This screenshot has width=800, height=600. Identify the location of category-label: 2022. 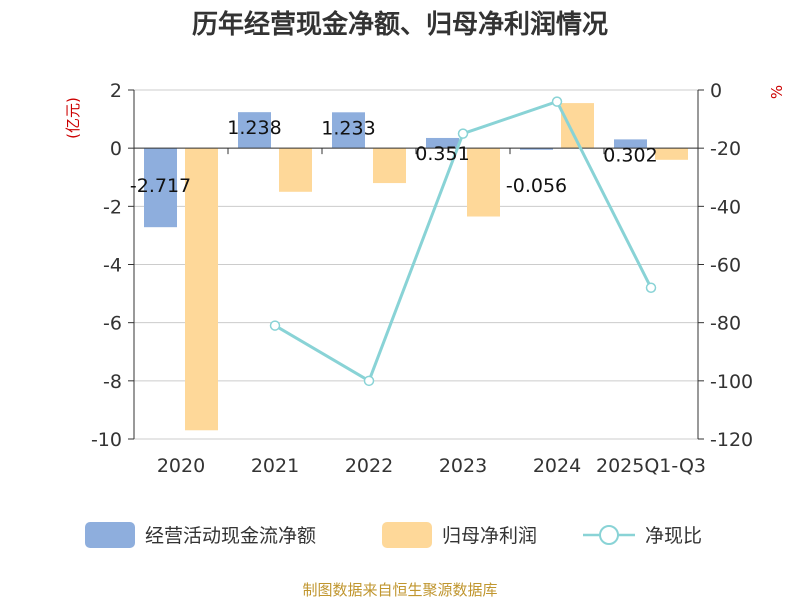
(369, 466).